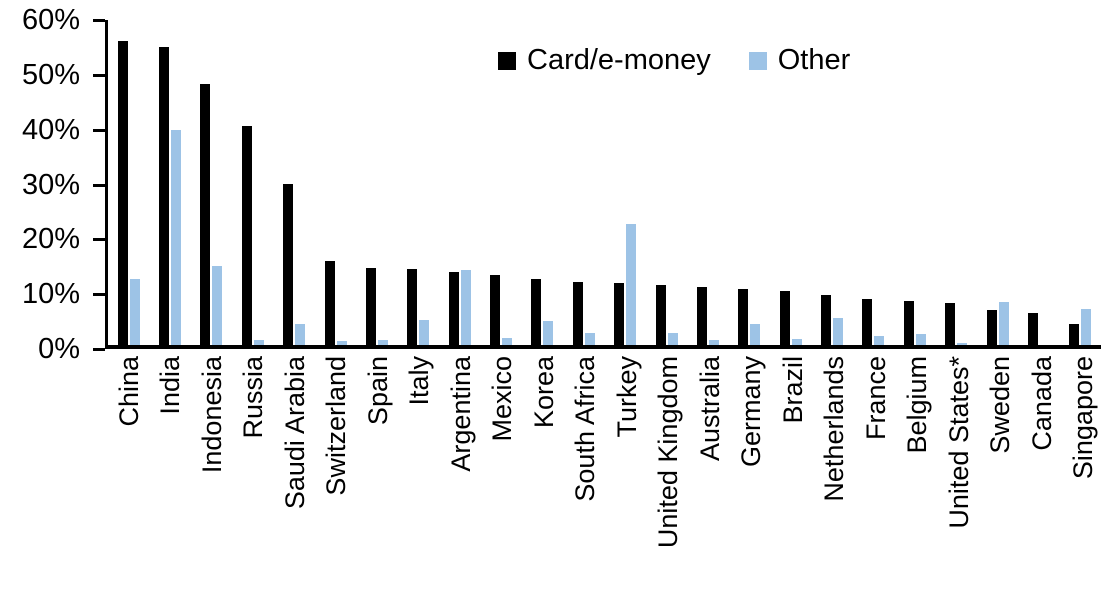 This screenshot has width=1112, height=594. I want to click on x-label-cell: United Kingdom, so click(669, 474).